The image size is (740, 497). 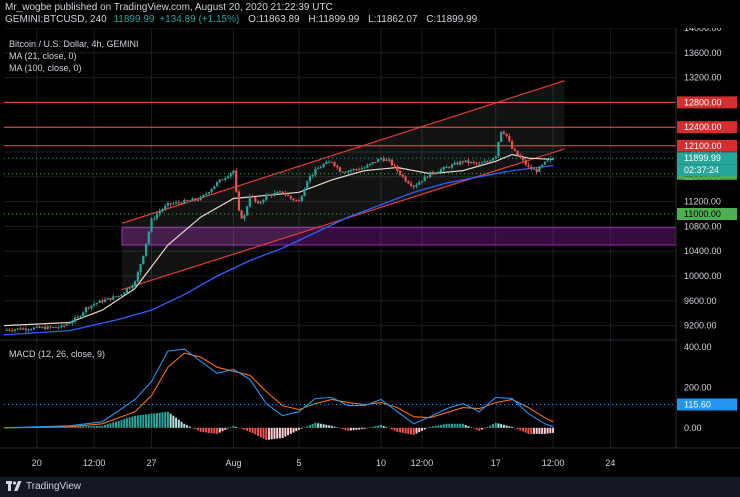 I want to click on time-tick-label: 5, so click(x=299, y=463).